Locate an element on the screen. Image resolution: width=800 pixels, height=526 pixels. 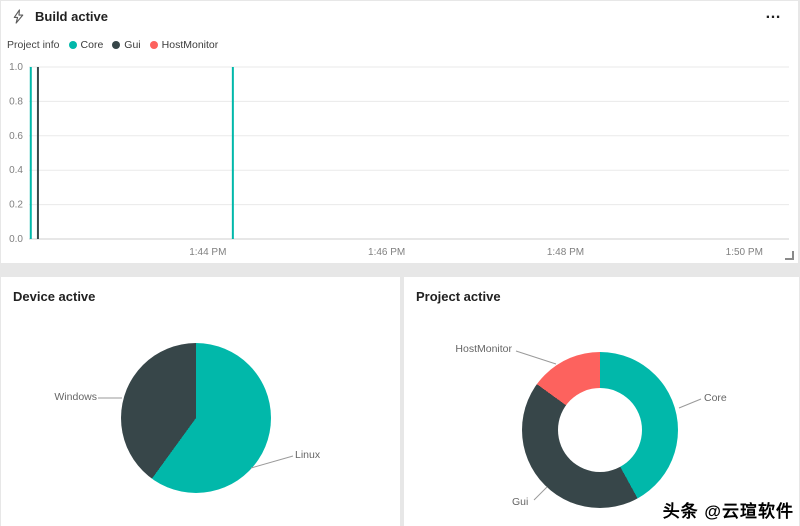
legend-label: Core is located at coordinates (92, 45).